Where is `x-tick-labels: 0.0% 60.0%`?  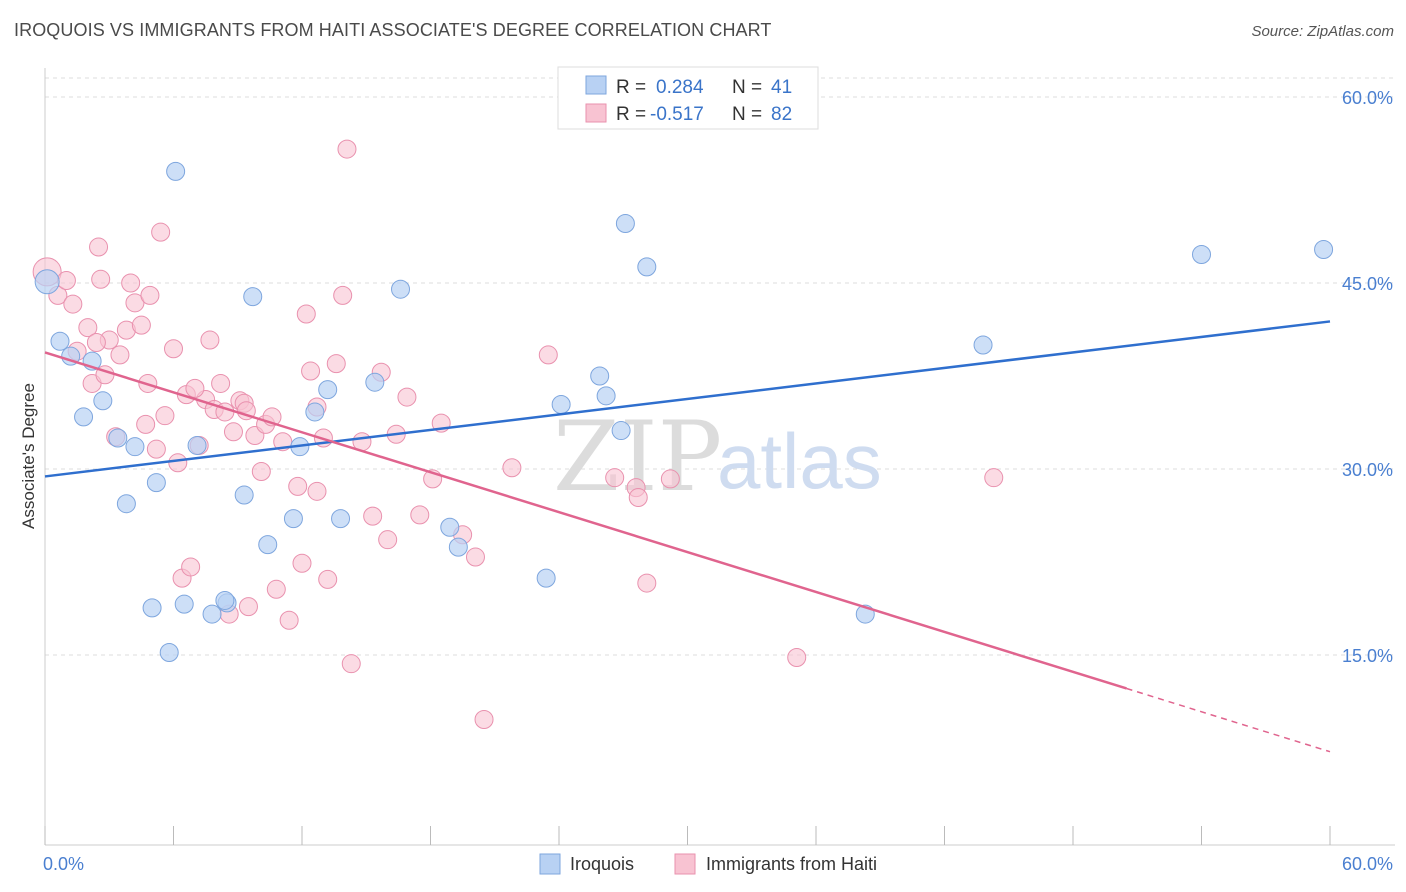 x-tick-labels: 0.0% 60.0% is located at coordinates (718, 864).